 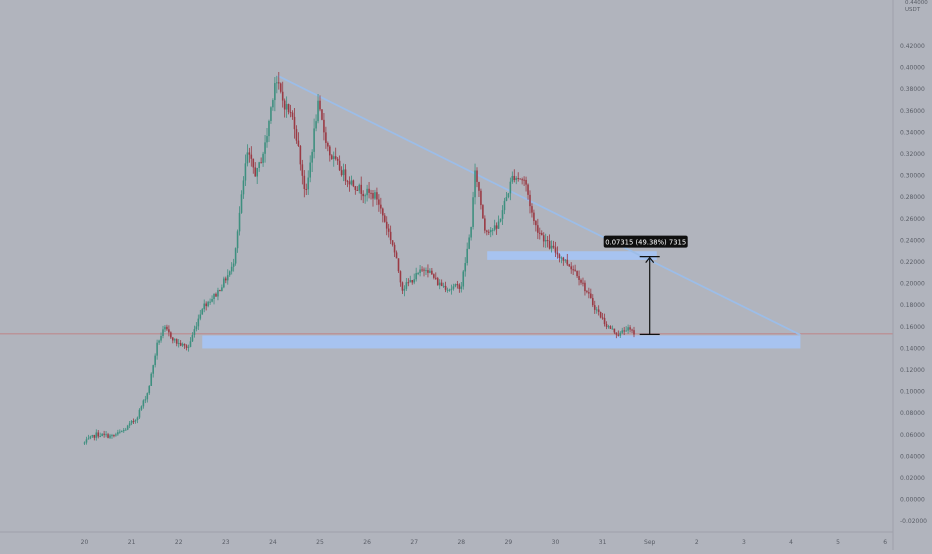 What do you see at coordinates (273, 542) in the screenshot?
I see `x-tick-label-4: 24` at bounding box center [273, 542].